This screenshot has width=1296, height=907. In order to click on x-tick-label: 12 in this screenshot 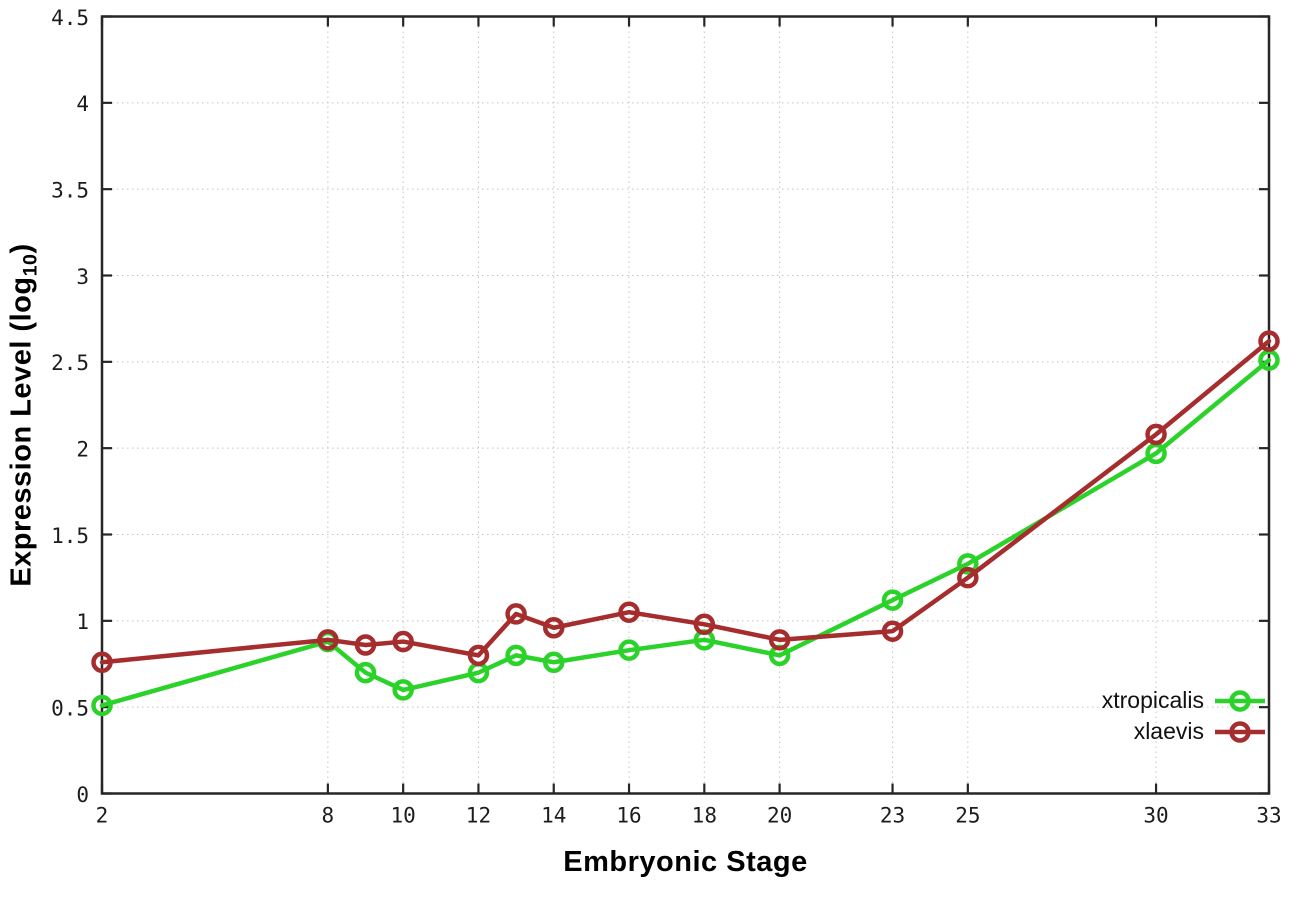, I will do `click(478, 816)`.